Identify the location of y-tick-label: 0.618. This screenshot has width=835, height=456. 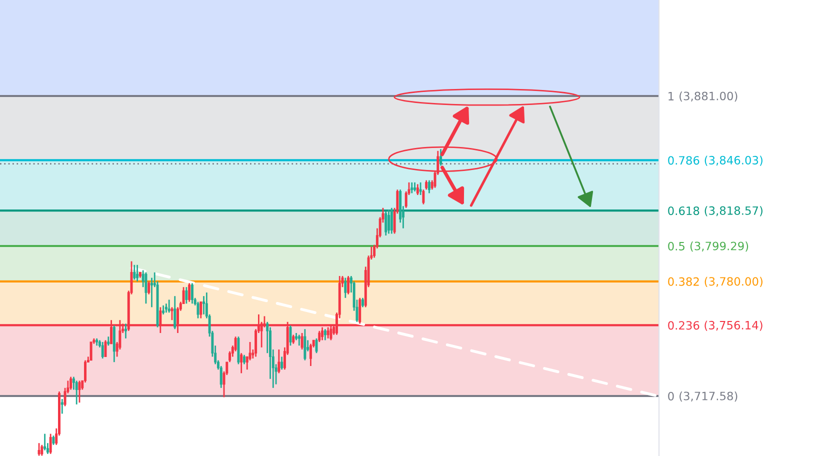
(684, 211).